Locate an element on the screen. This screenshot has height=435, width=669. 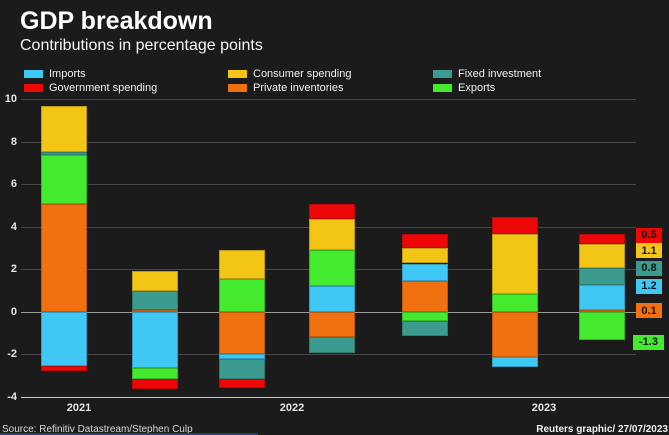
government-swatch-icon is located at coordinates (33, 87).